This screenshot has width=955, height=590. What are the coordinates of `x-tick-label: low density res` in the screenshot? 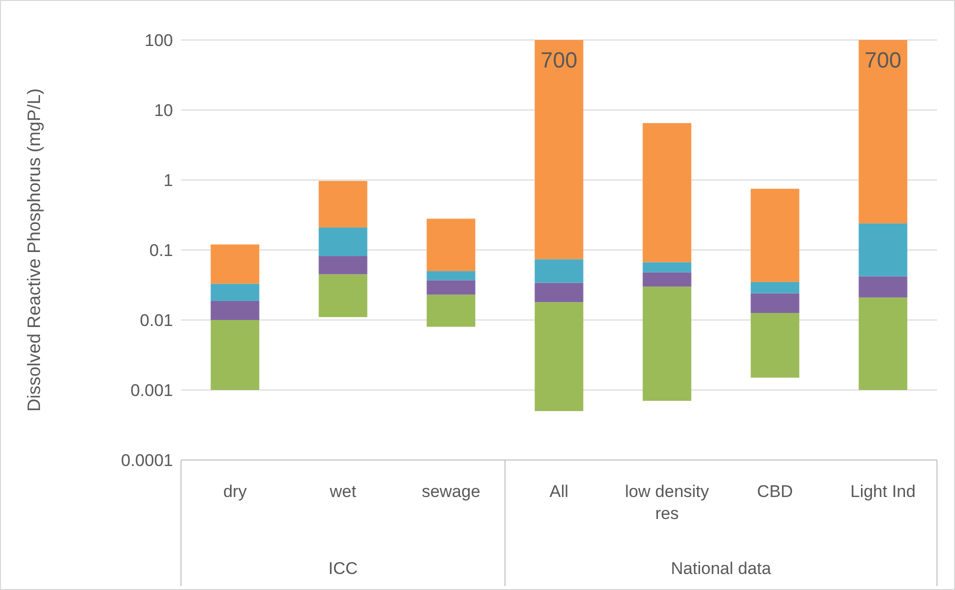 It's located at (667, 502).